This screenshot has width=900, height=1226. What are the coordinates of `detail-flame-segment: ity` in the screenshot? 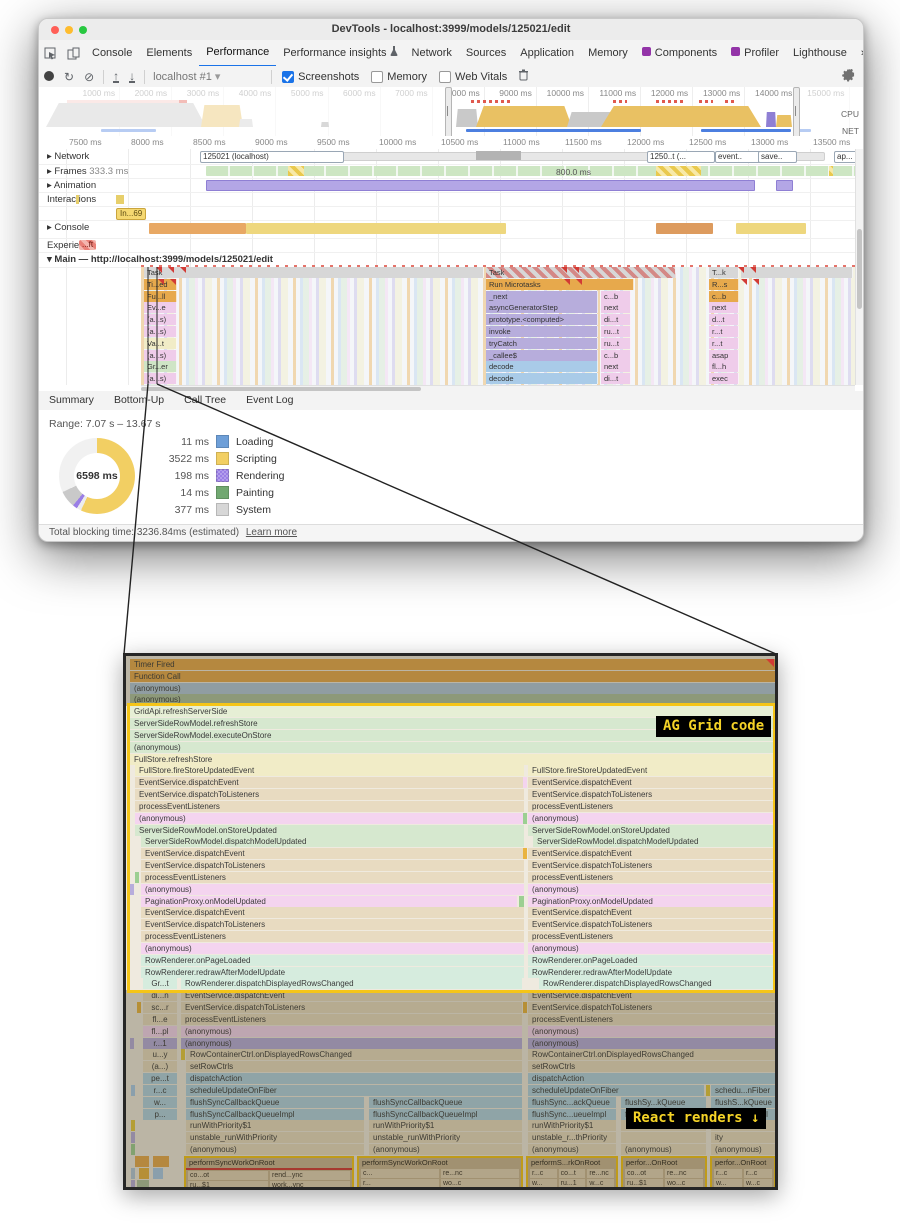 It's located at (743, 1138).